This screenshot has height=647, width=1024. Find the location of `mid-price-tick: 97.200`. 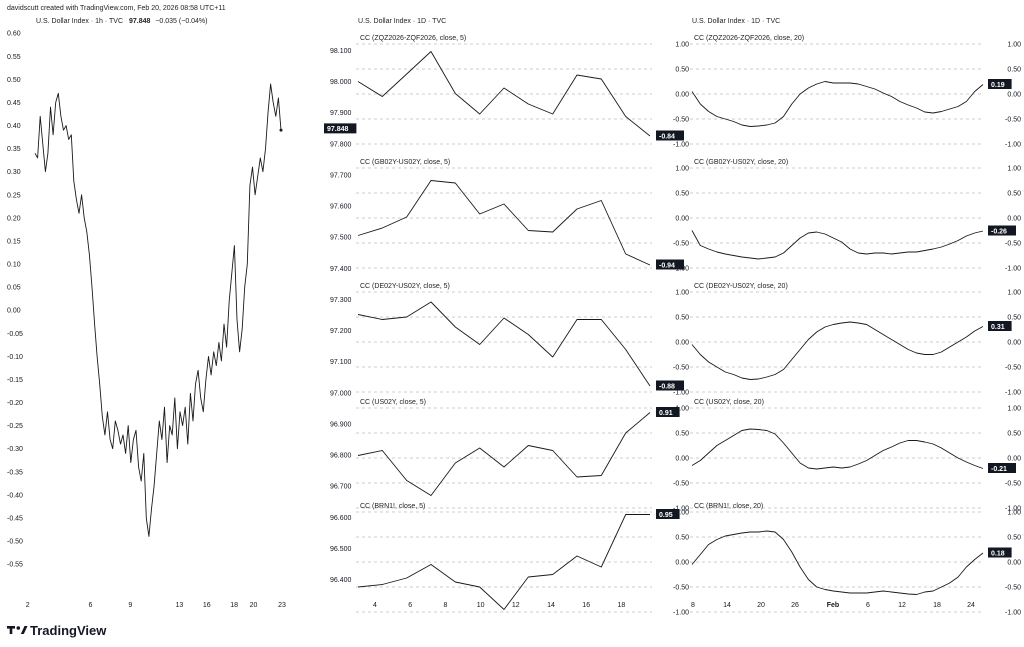

mid-price-tick: 97.200 is located at coordinates (341, 331).